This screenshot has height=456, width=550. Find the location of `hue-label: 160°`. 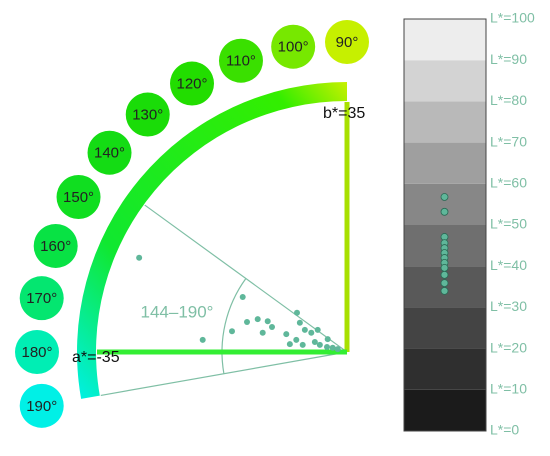

hue-label: 160° is located at coordinates (55, 246).